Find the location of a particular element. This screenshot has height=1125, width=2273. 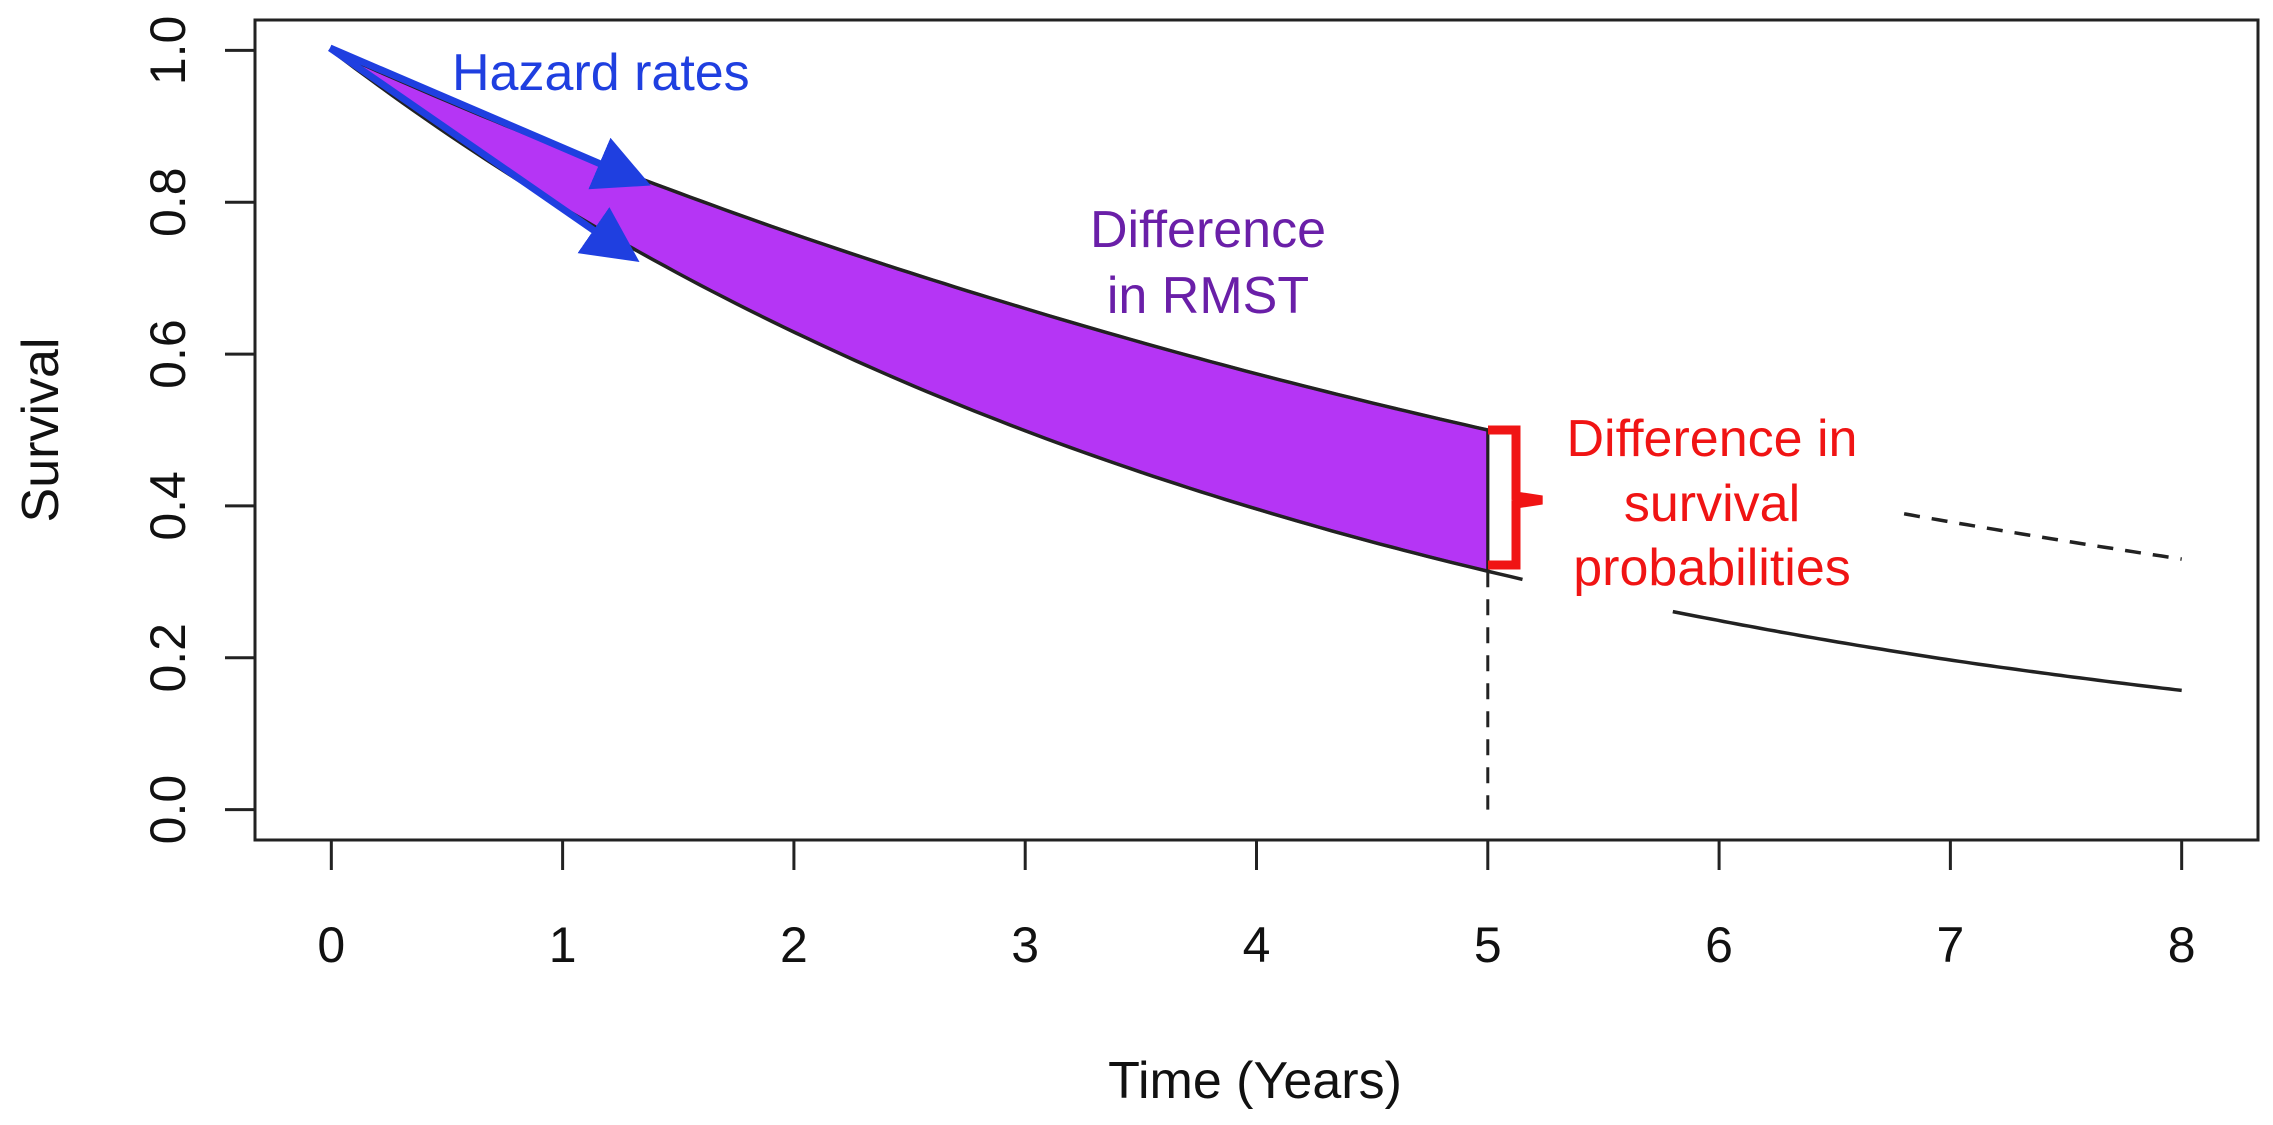

hazard-rates-label: Hazard rates is located at coordinates (601, 73).